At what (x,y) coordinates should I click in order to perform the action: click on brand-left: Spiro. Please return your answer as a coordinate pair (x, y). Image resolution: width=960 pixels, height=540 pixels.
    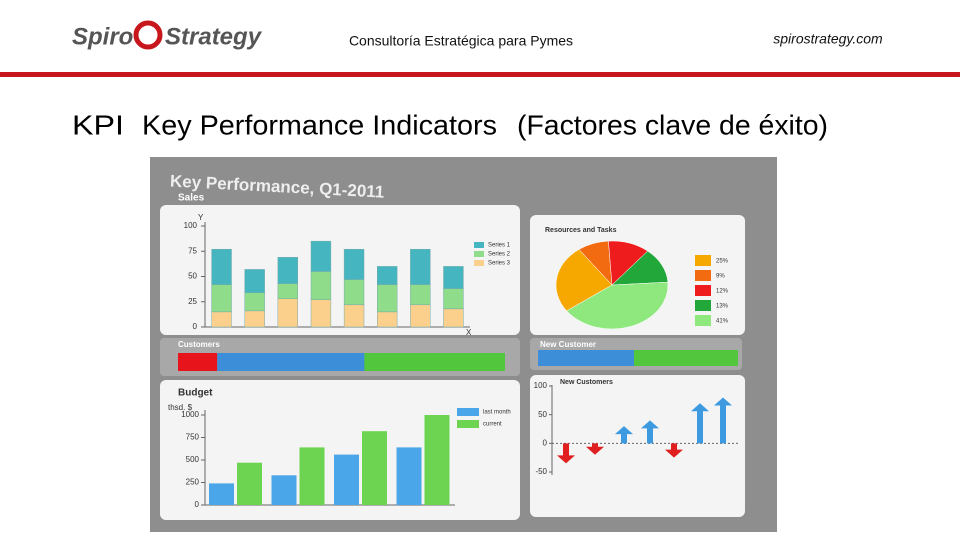
    Looking at the image, I should click on (102, 36).